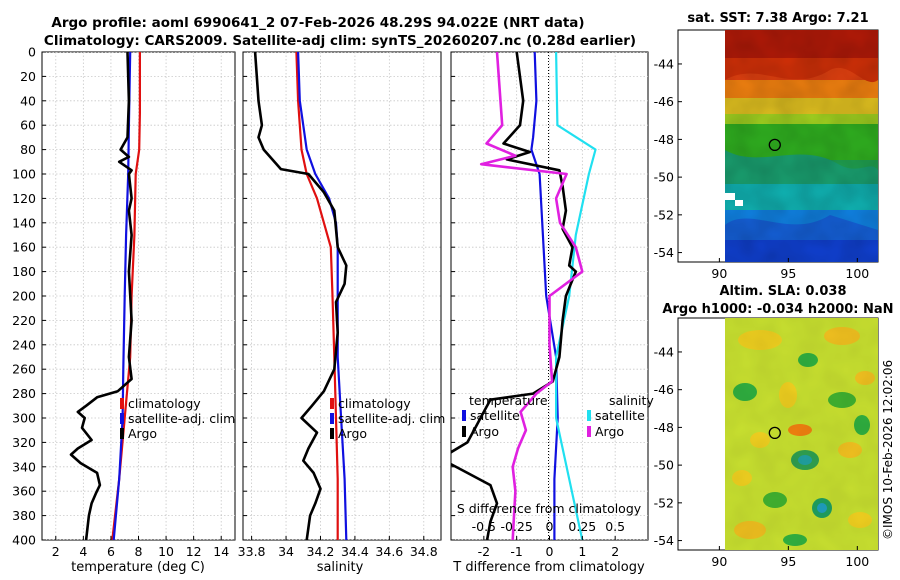  Describe the element at coordinates (508, 400) in the screenshot. I see `legend-title-temperature: temperature` at that location.